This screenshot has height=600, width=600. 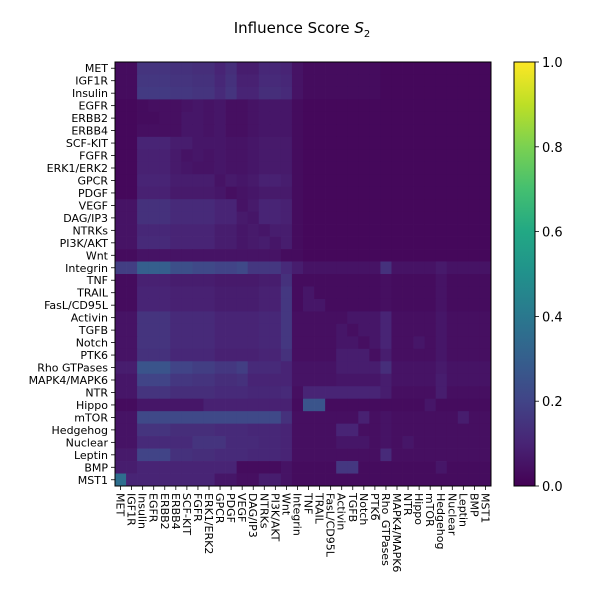 I want to click on x-tick-label: SCF-KIT, so click(x=186, y=514).